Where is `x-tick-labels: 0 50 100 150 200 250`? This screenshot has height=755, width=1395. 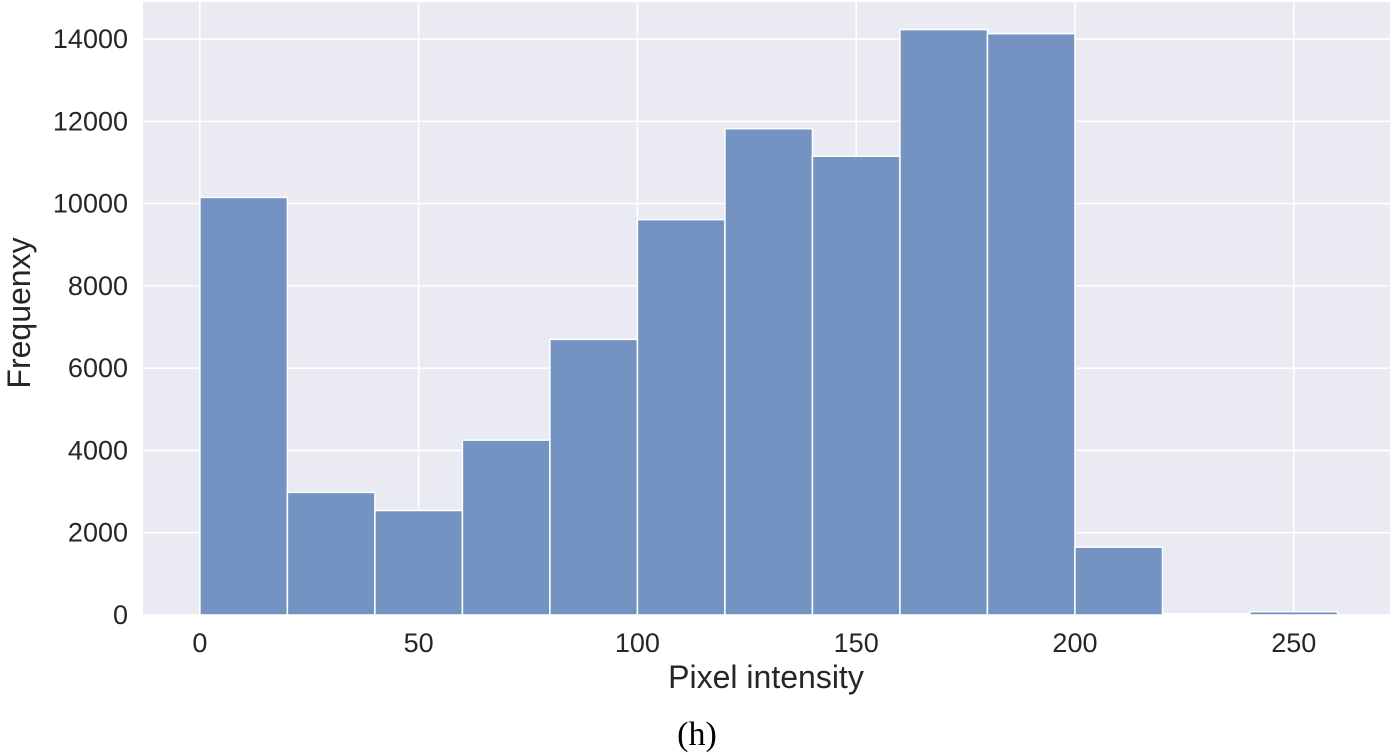
x-tick-labels: 0 50 100 150 200 250 is located at coordinates (754, 643).